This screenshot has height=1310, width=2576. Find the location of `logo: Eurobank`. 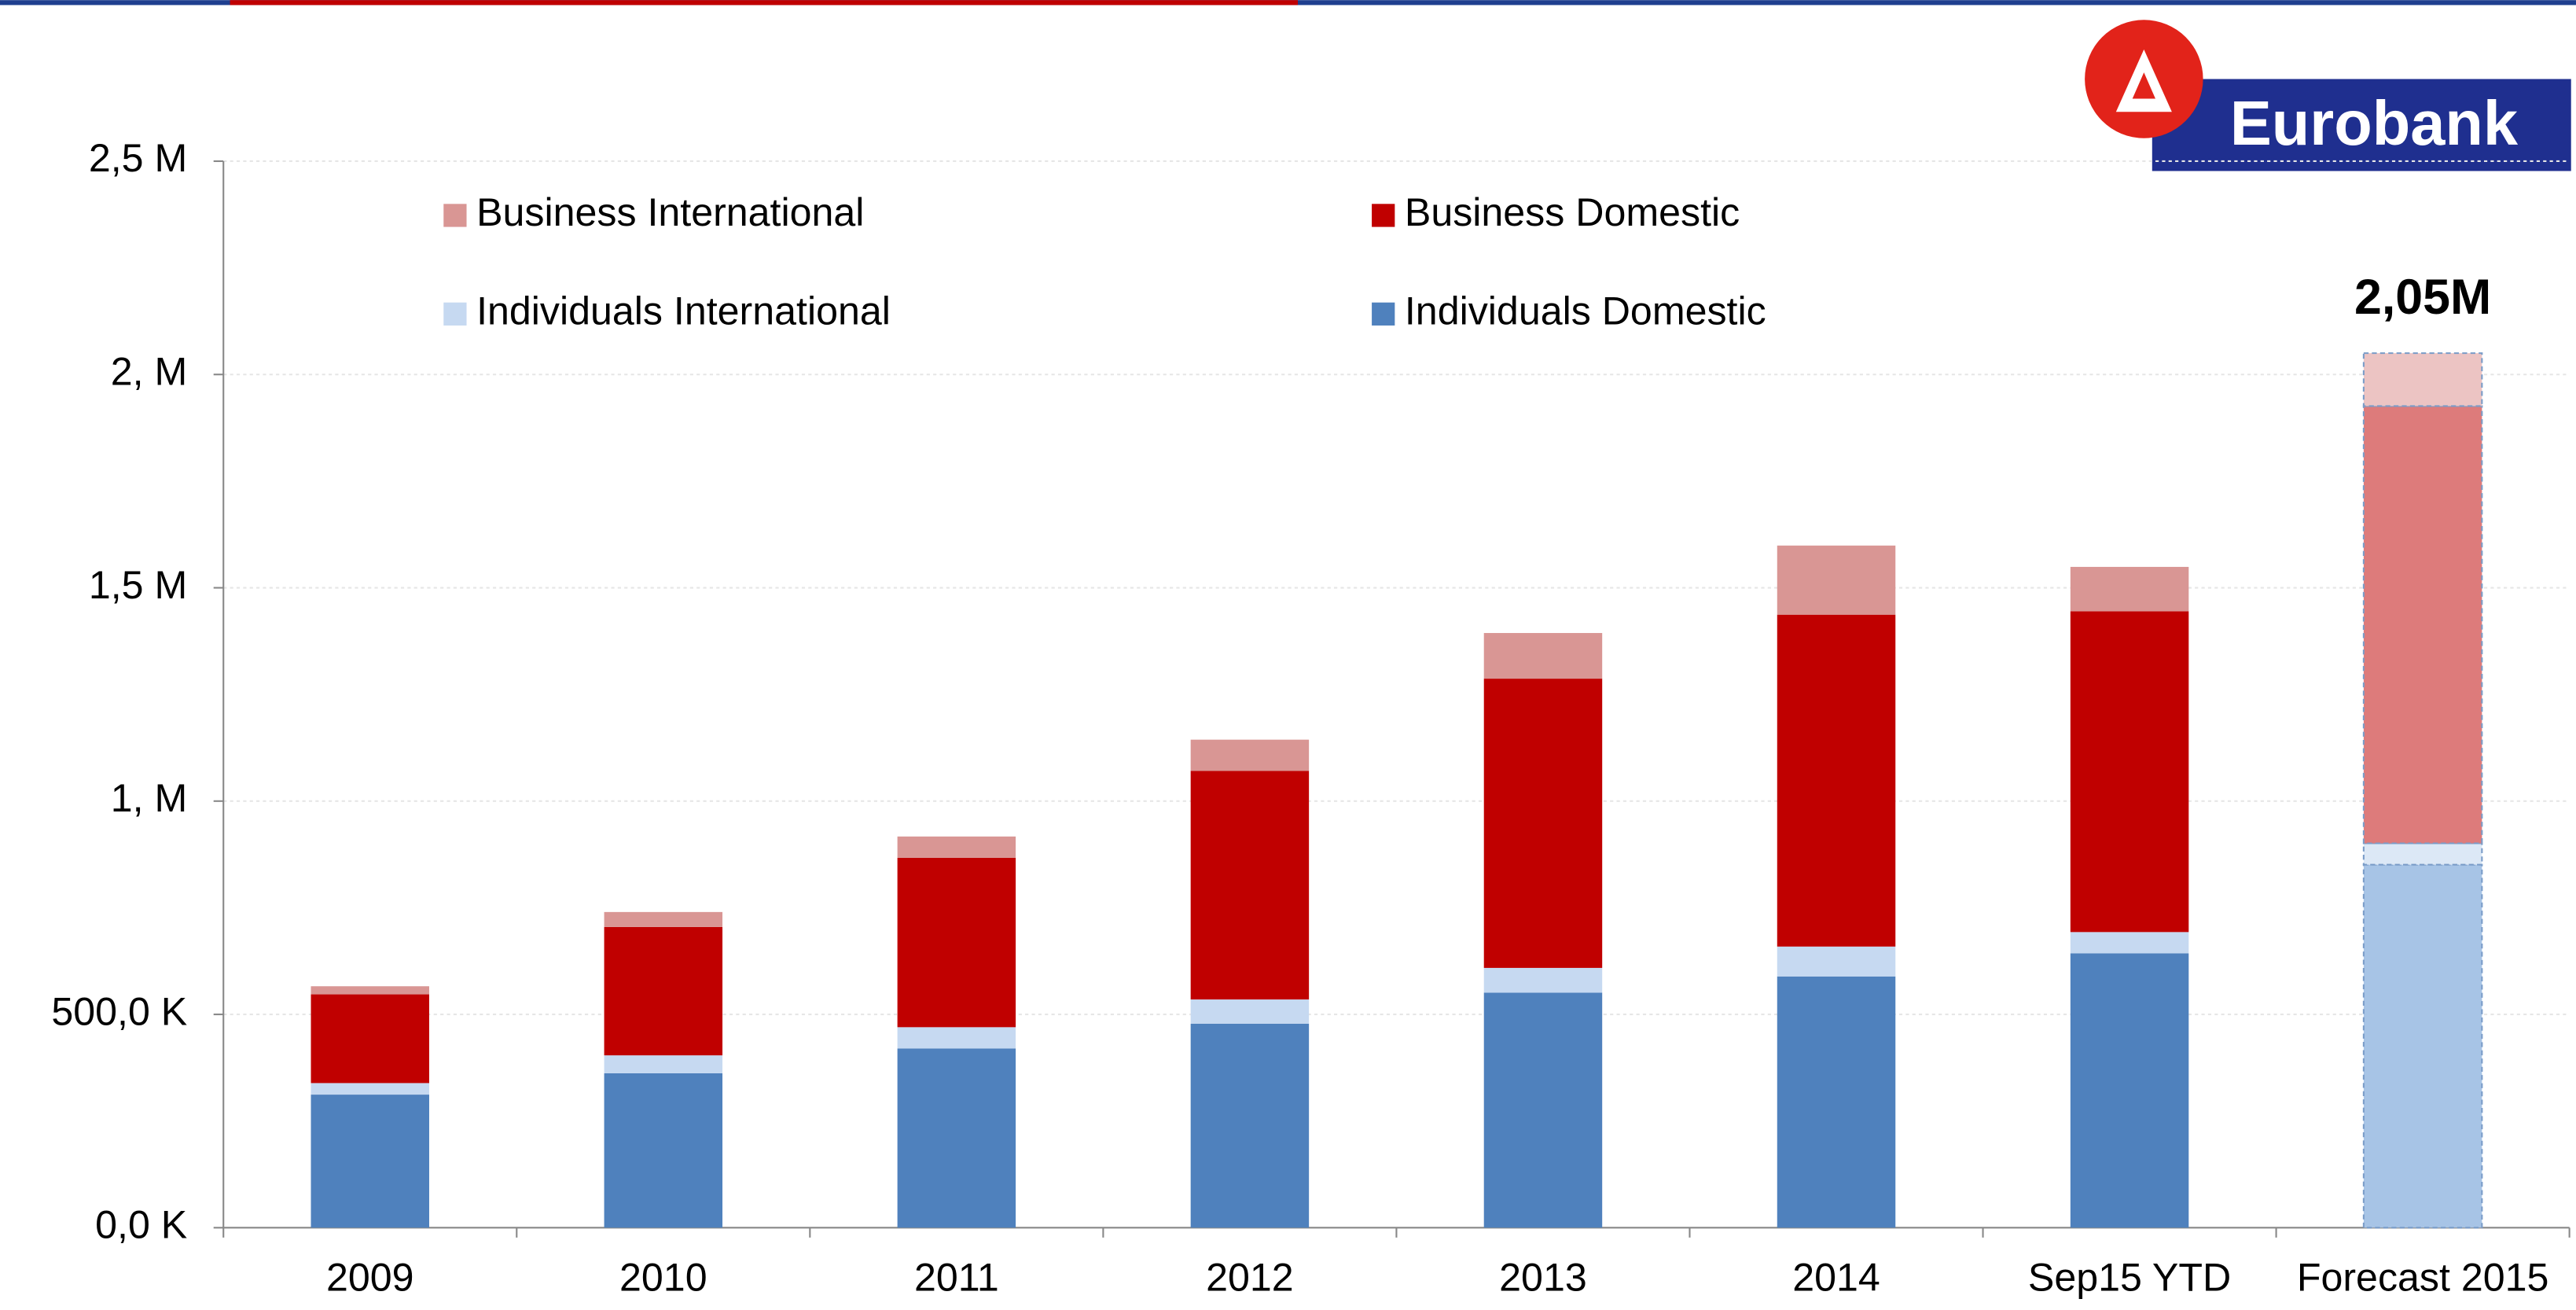

logo: Eurobank is located at coordinates (2328, 96).